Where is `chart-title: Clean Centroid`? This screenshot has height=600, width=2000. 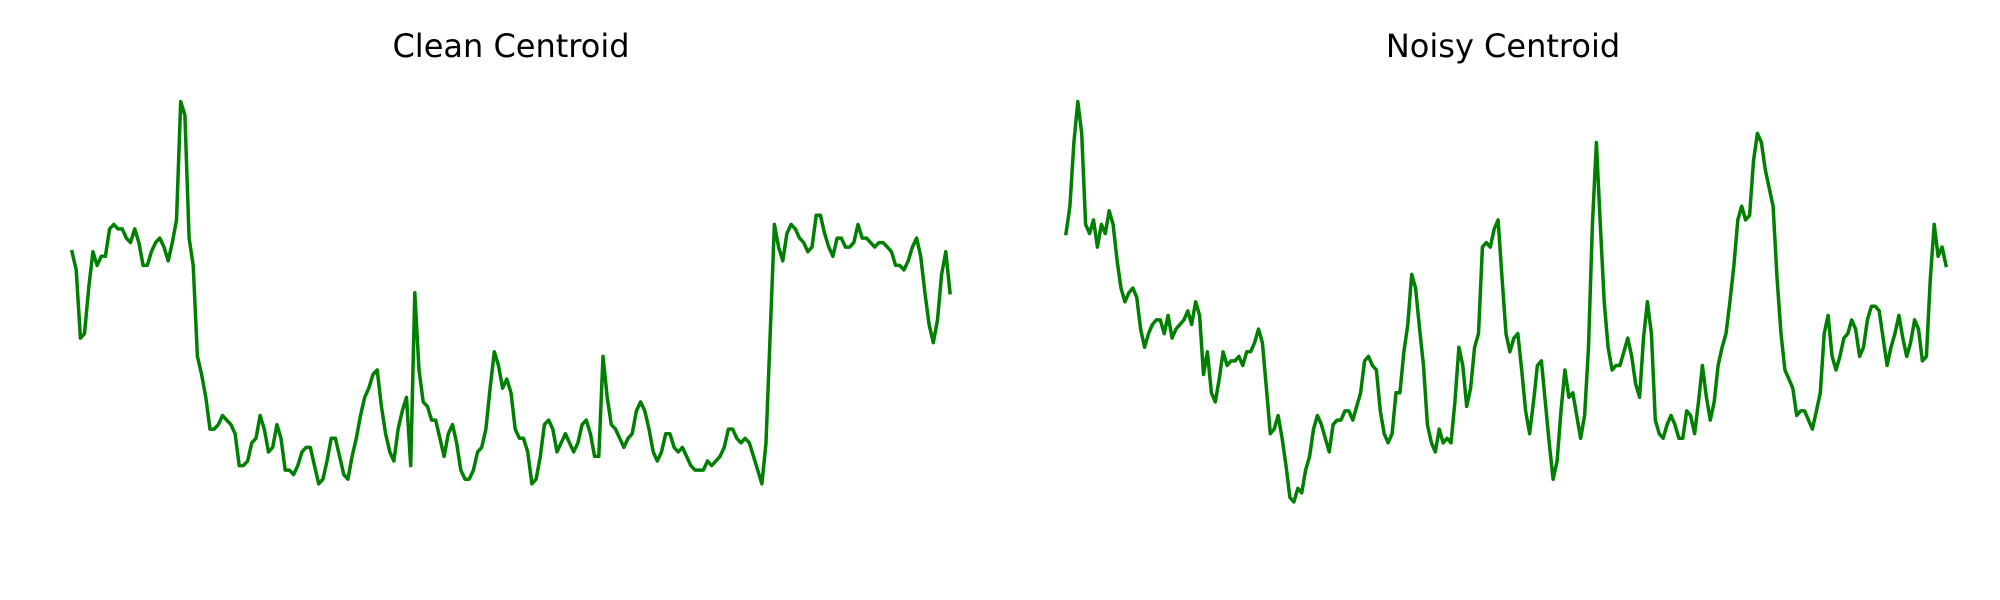
chart-title: Clean Centroid is located at coordinates (510, 46).